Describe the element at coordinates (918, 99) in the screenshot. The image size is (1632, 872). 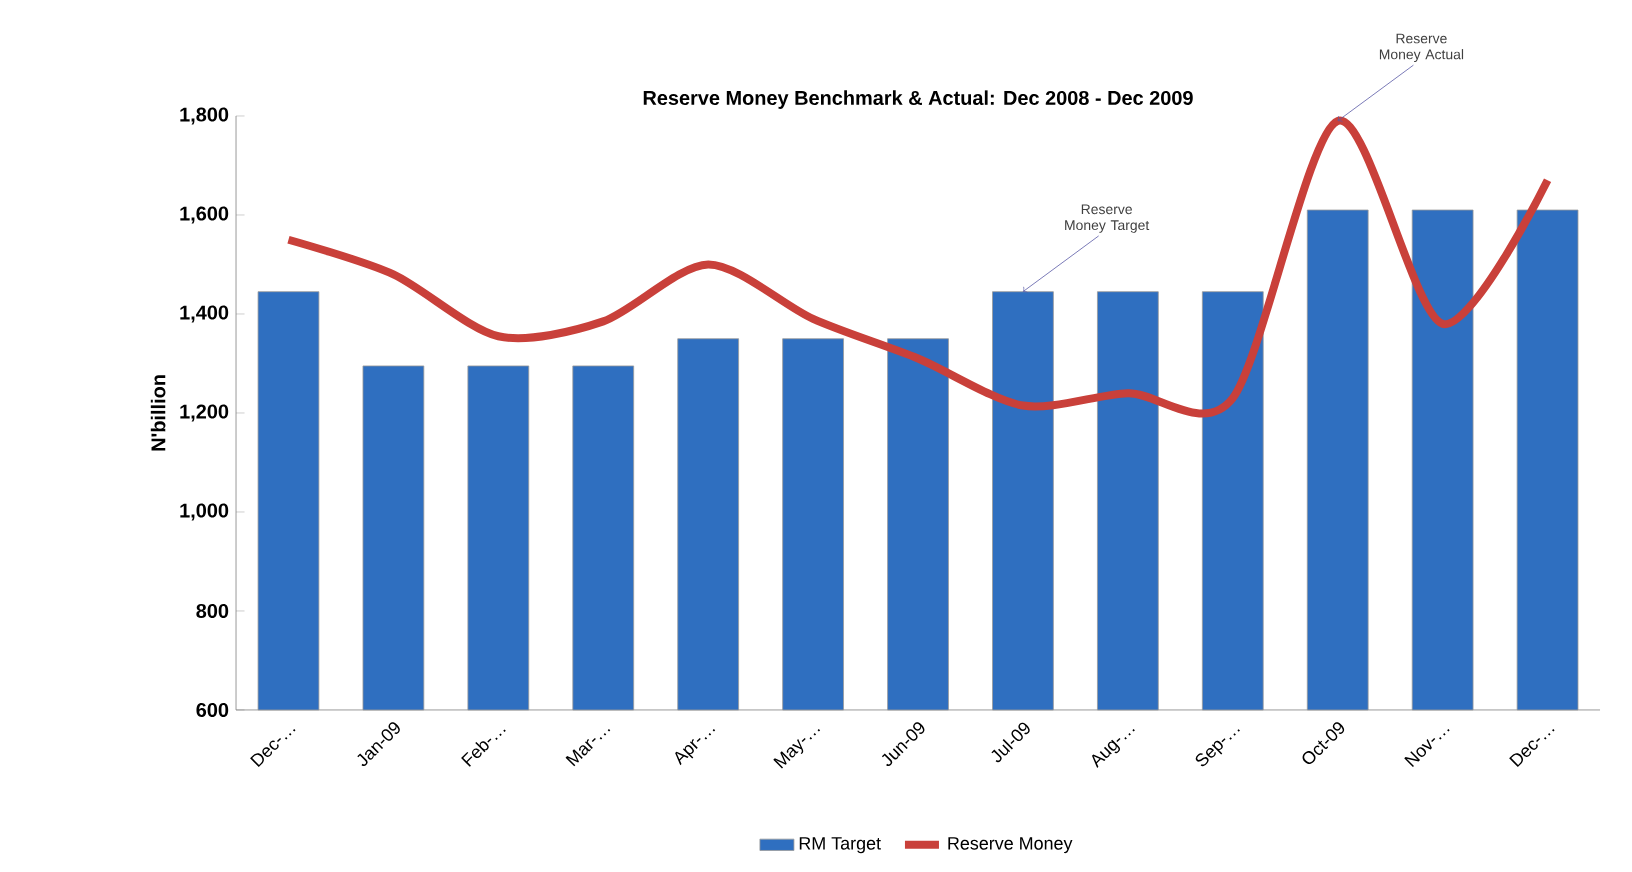
I see `chart-title: Reserve Money Benchmark & Actual: Dec 2008 - Dec 2009` at that location.